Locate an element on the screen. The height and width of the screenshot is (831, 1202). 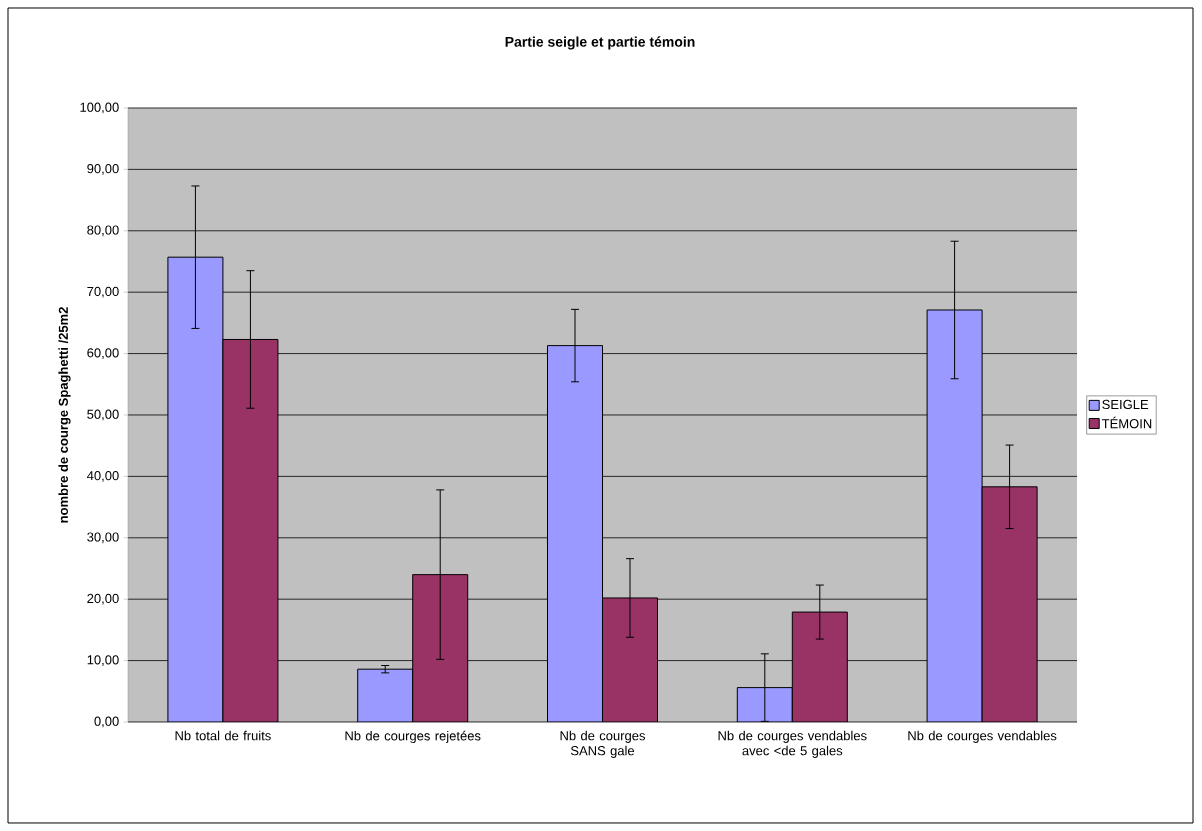
y-tick-label: 40,00 is located at coordinates (102, 476).